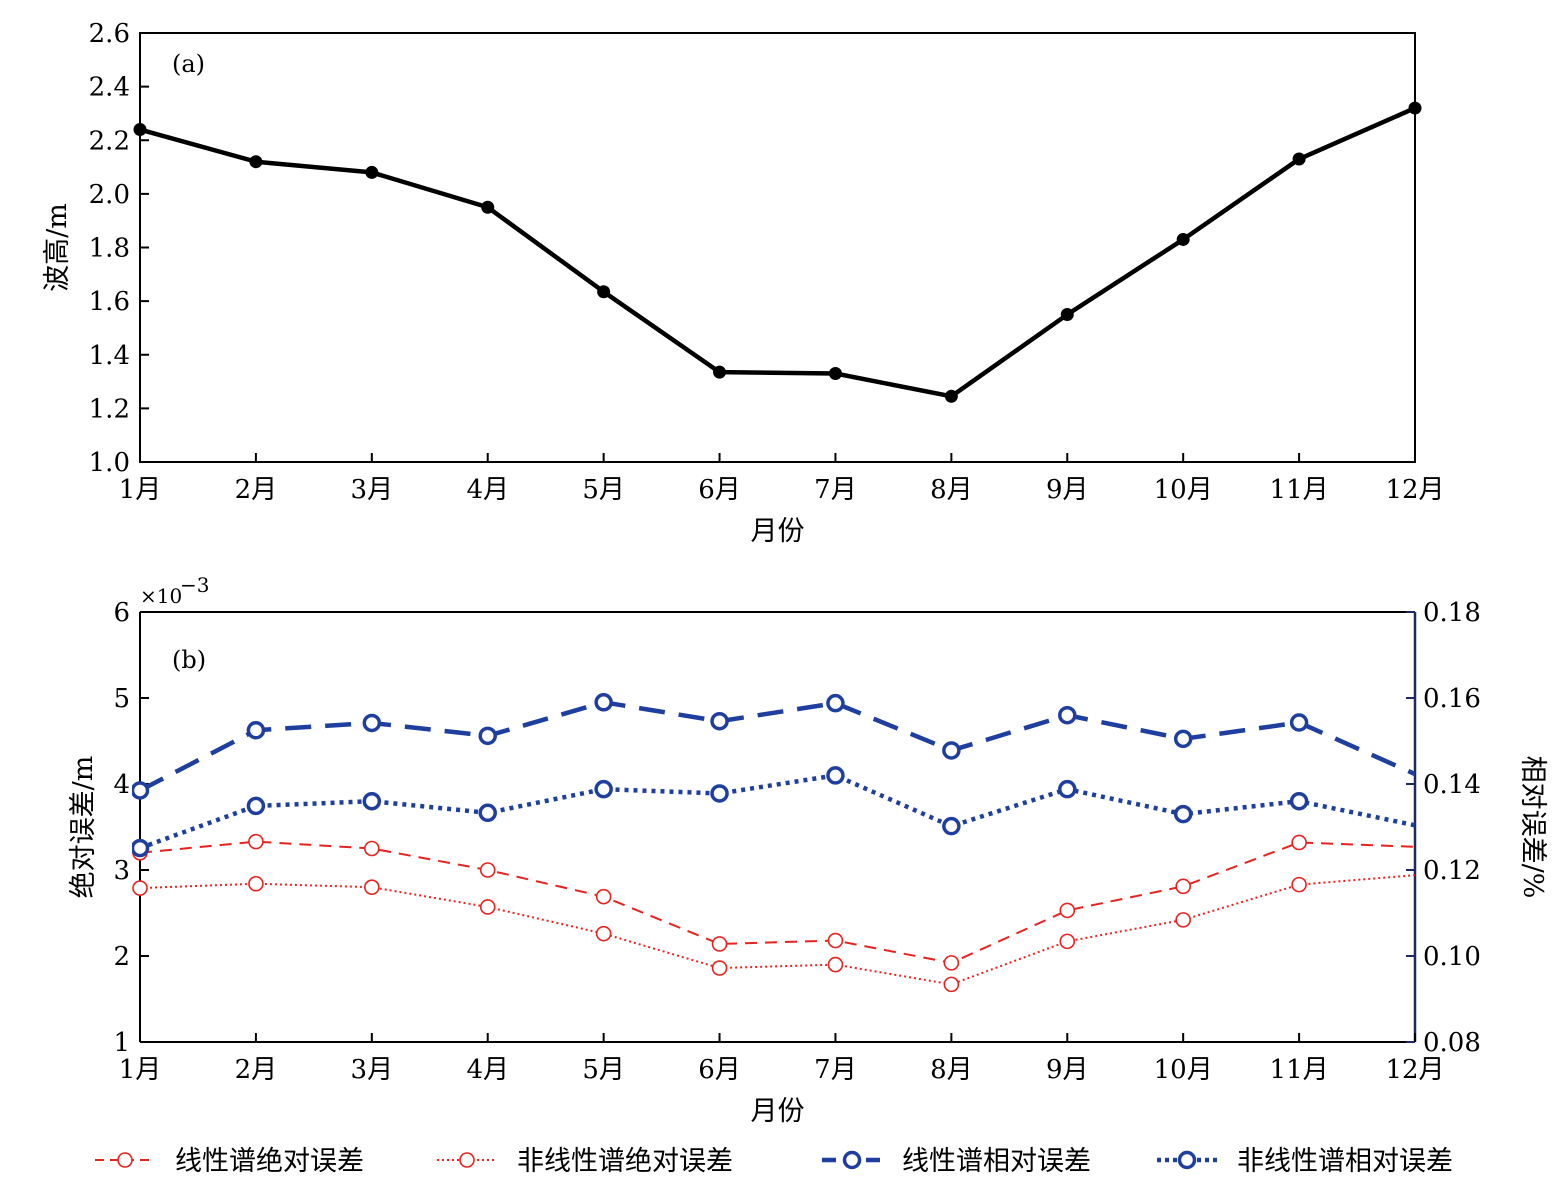 The width and height of the screenshot is (1560, 1190). What do you see at coordinates (109, 34) in the screenshot?
I see `panel-a-ytick-label: 2.6` at bounding box center [109, 34].